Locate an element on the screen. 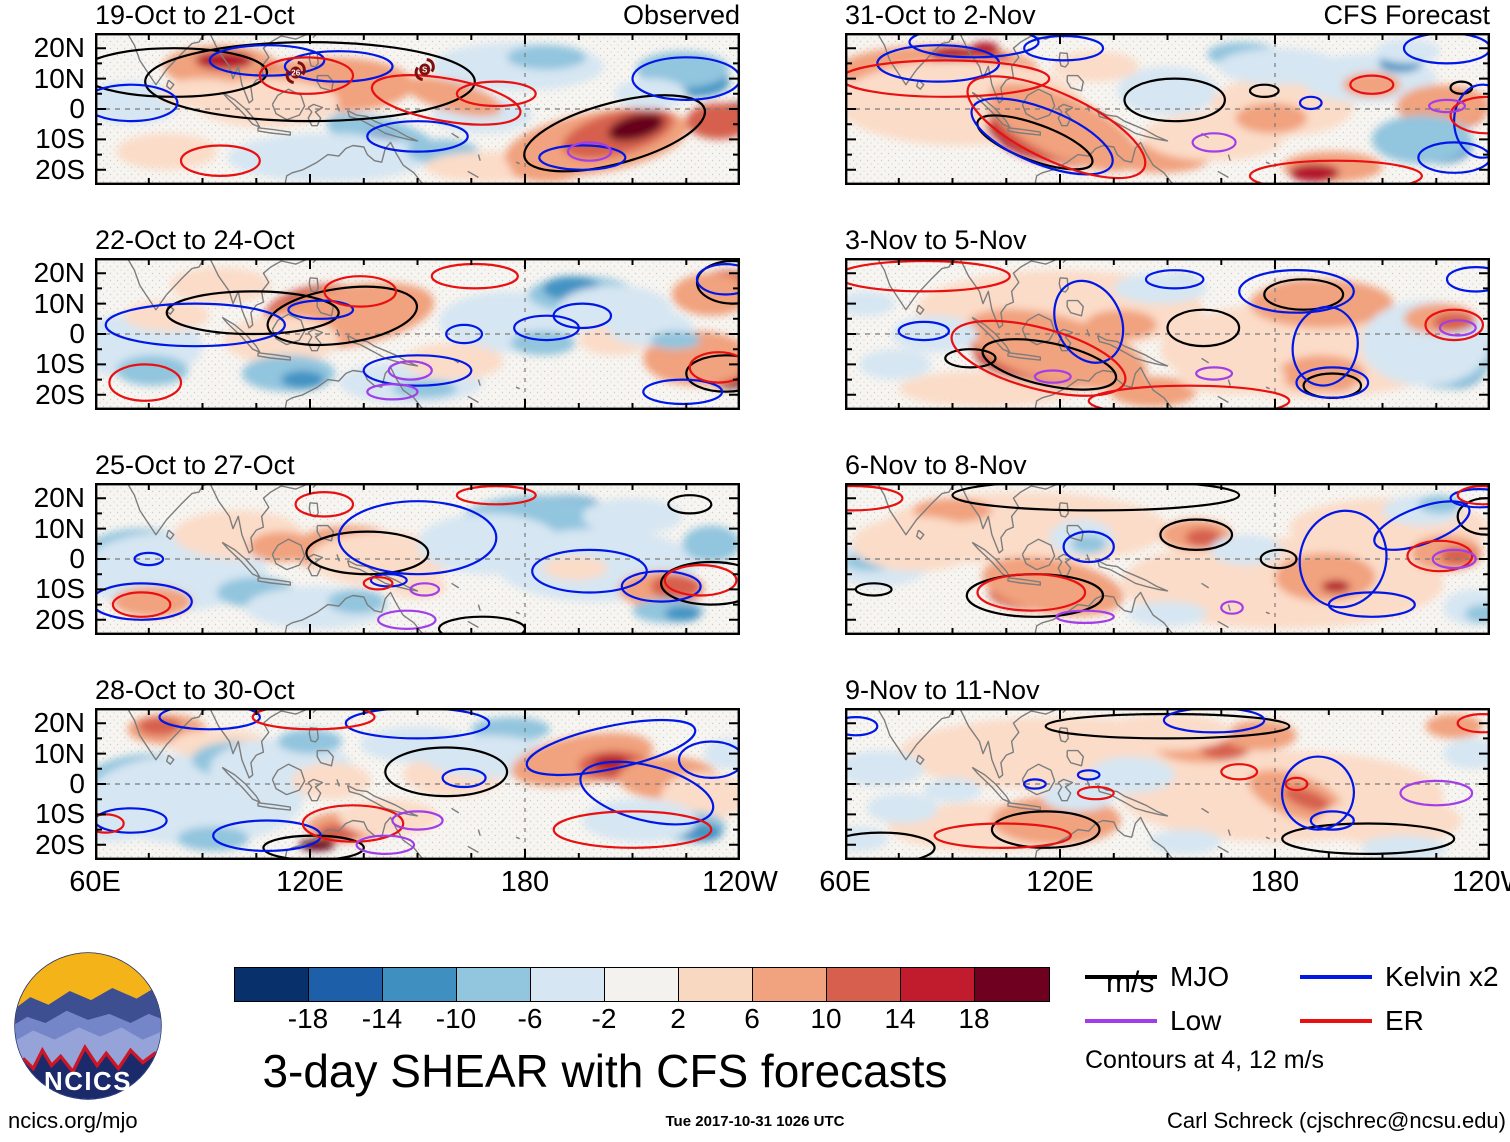 This screenshot has width=1510, height=1142. legend-label: Low is located at coordinates (1196, 1020).